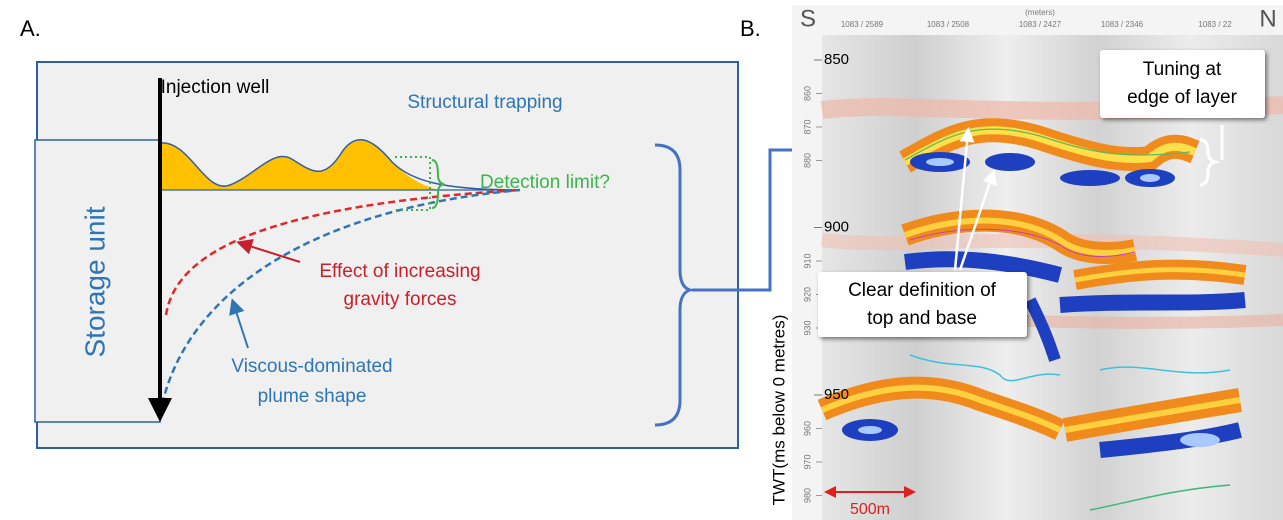 This screenshot has width=1283, height=520. Describe the element at coordinates (750, 28) in the screenshot. I see `panel-label: B.` at that location.